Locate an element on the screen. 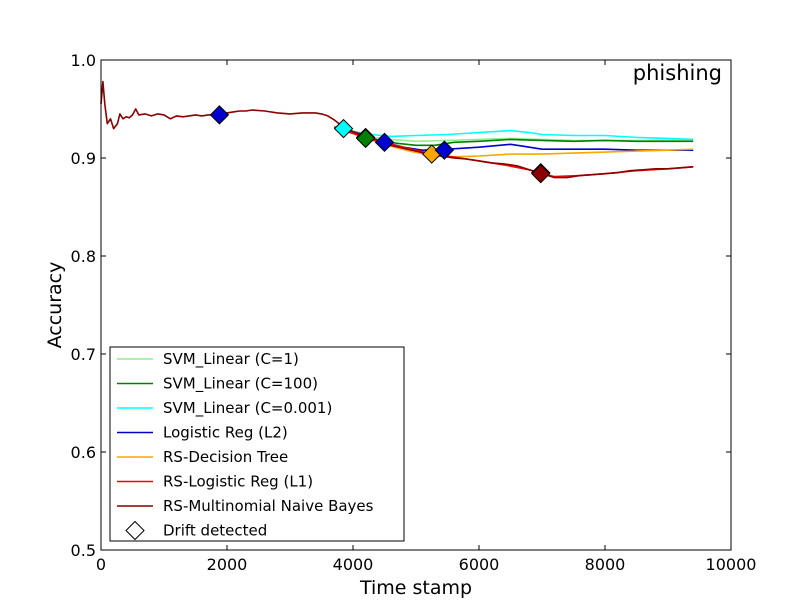 This screenshot has height=612, width=812. legend-box is located at coordinates (257, 444).